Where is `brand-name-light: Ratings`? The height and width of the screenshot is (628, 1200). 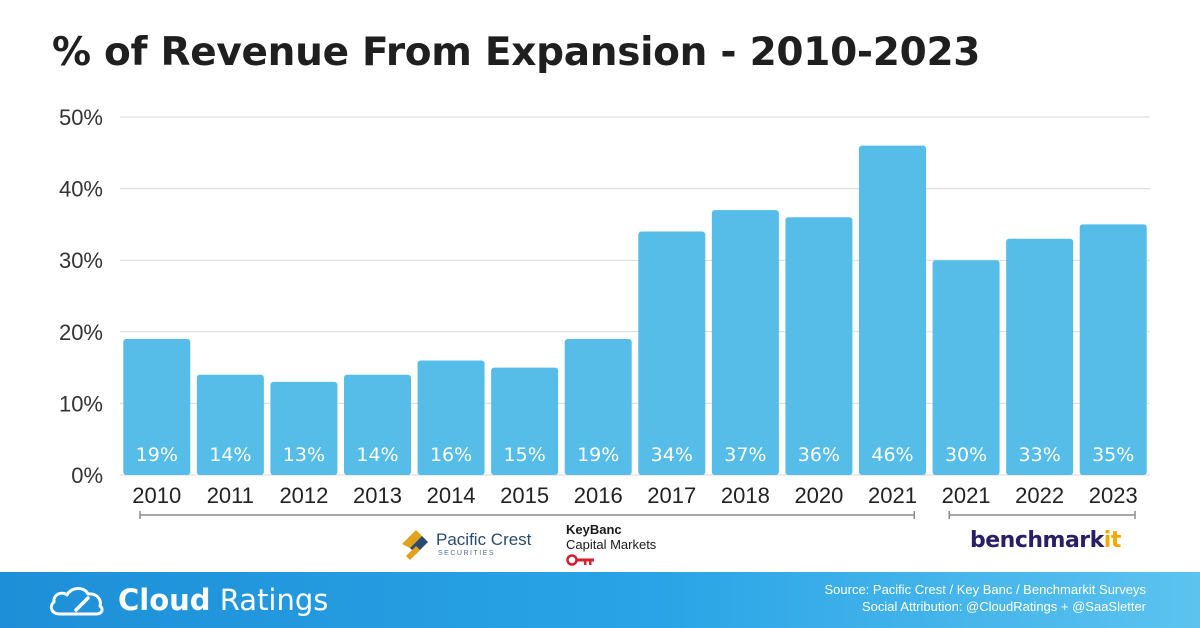
brand-name-light: Ratings is located at coordinates (269, 600).